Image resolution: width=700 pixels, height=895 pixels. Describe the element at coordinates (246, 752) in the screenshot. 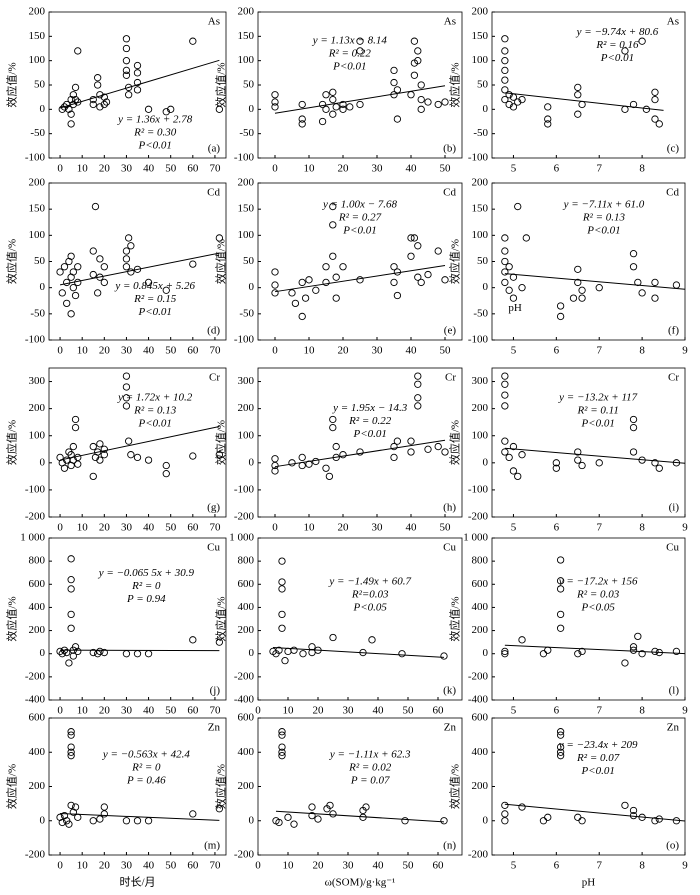

I see `y-tick-label: 400` at that location.